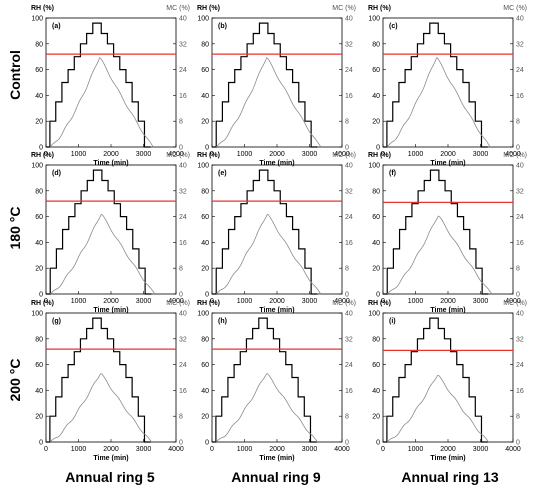 The width and height of the screenshot is (550, 491). I want to click on row-label: Control, so click(15, 75).